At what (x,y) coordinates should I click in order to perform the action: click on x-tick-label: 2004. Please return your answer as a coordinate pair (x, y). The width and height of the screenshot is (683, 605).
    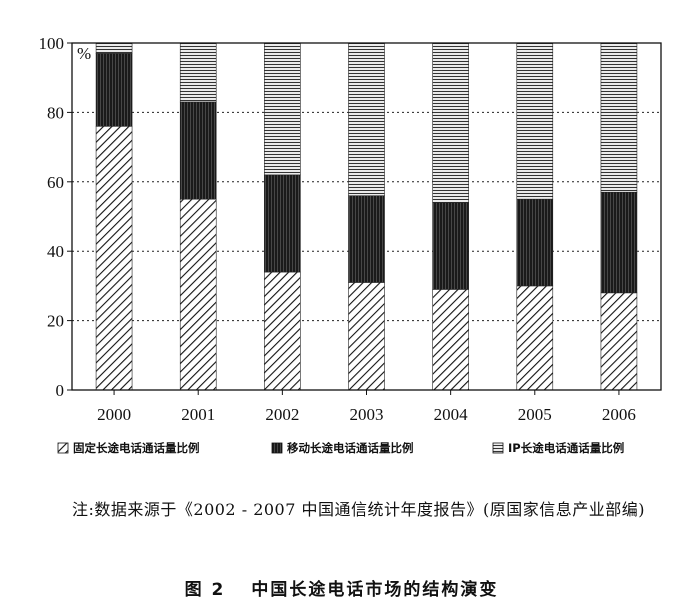
    Looking at the image, I should click on (451, 414).